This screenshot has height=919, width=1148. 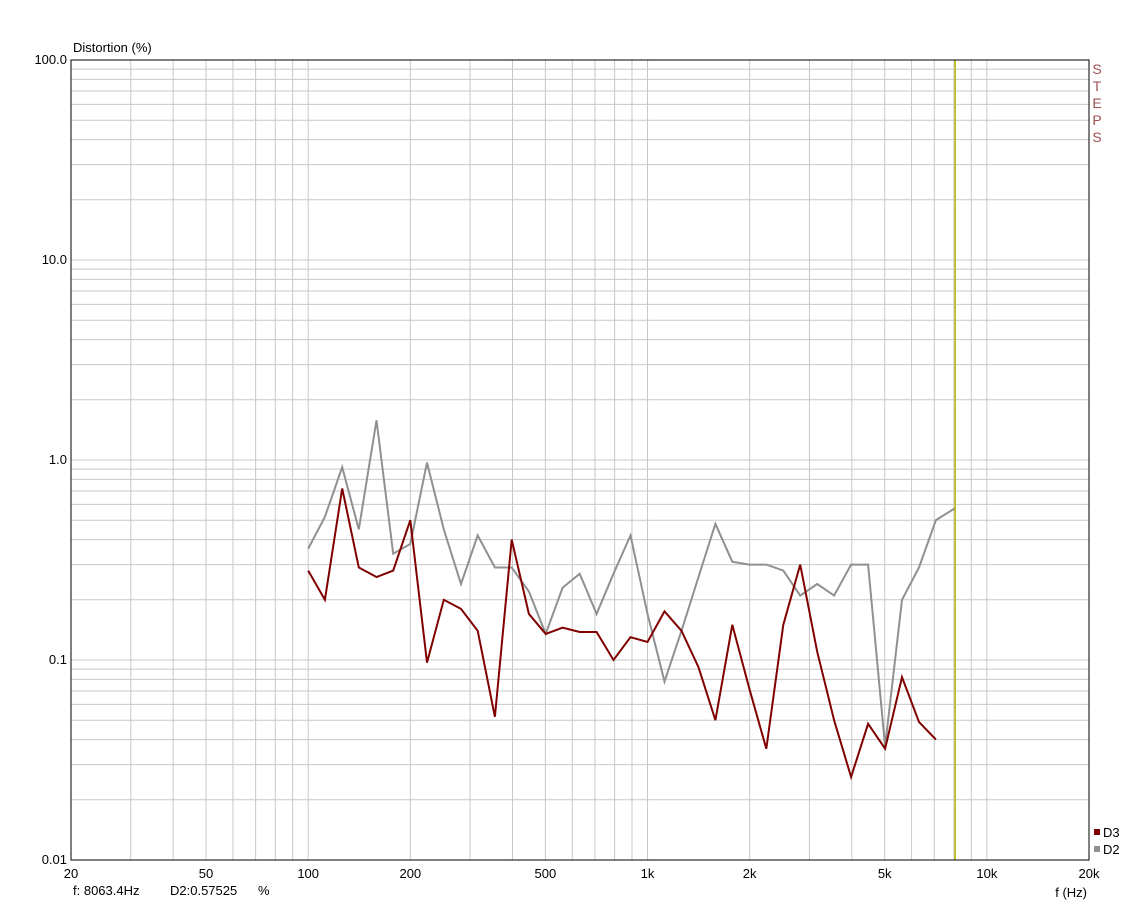 I want to click on y-axis-ticks: 100.0 10.0 1.0 0.1 0.01, so click(x=50, y=459).